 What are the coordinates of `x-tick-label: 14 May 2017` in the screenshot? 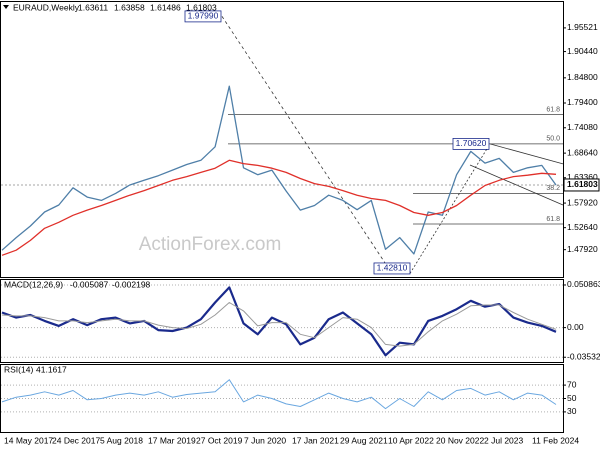 It's located at (28, 440).